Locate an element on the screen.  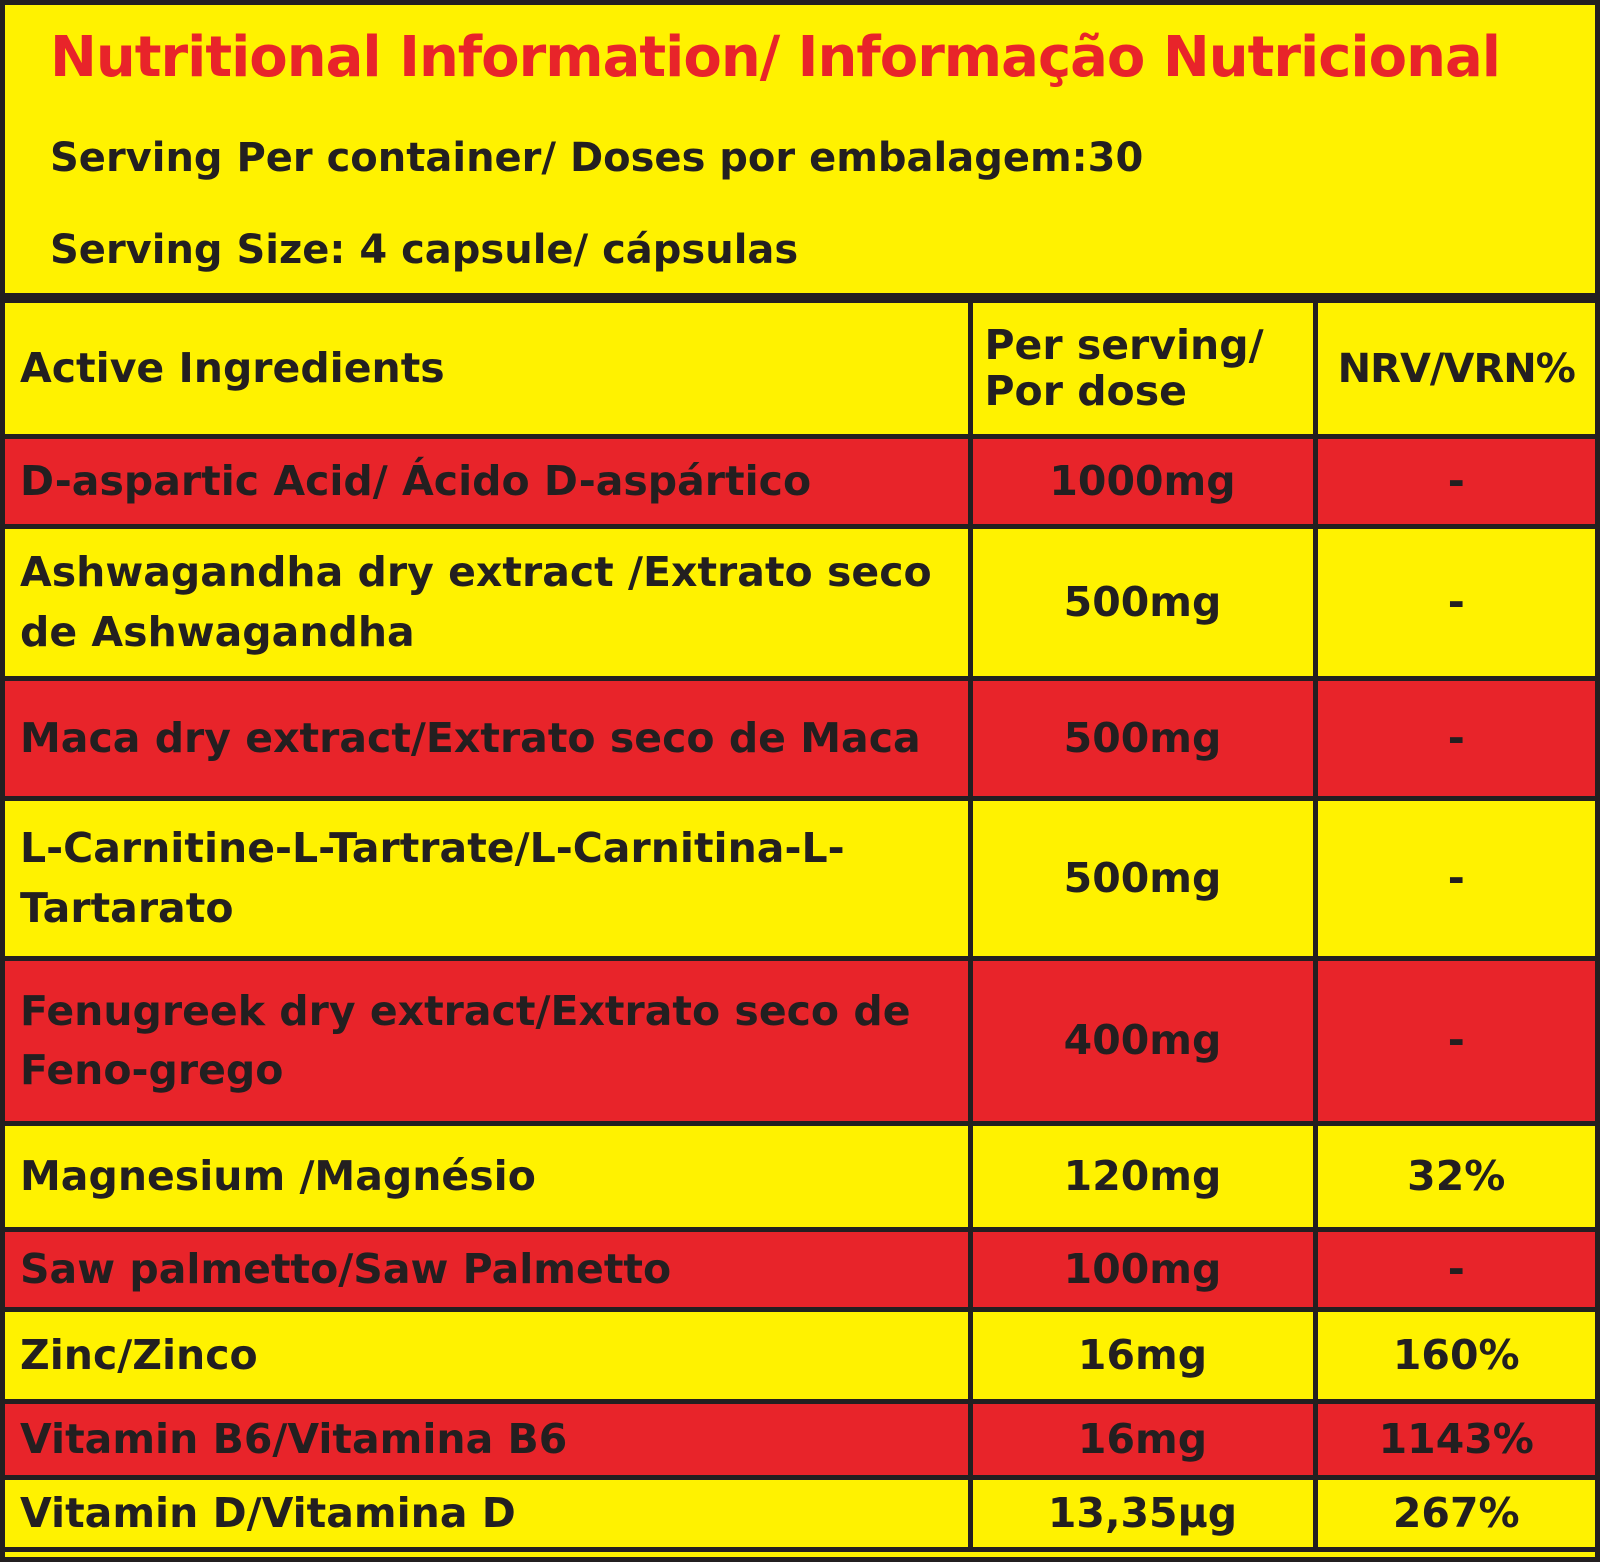
table-row: Vitamin D/Vitamina D 13,35µg 267% is located at coordinates (800, 1513).